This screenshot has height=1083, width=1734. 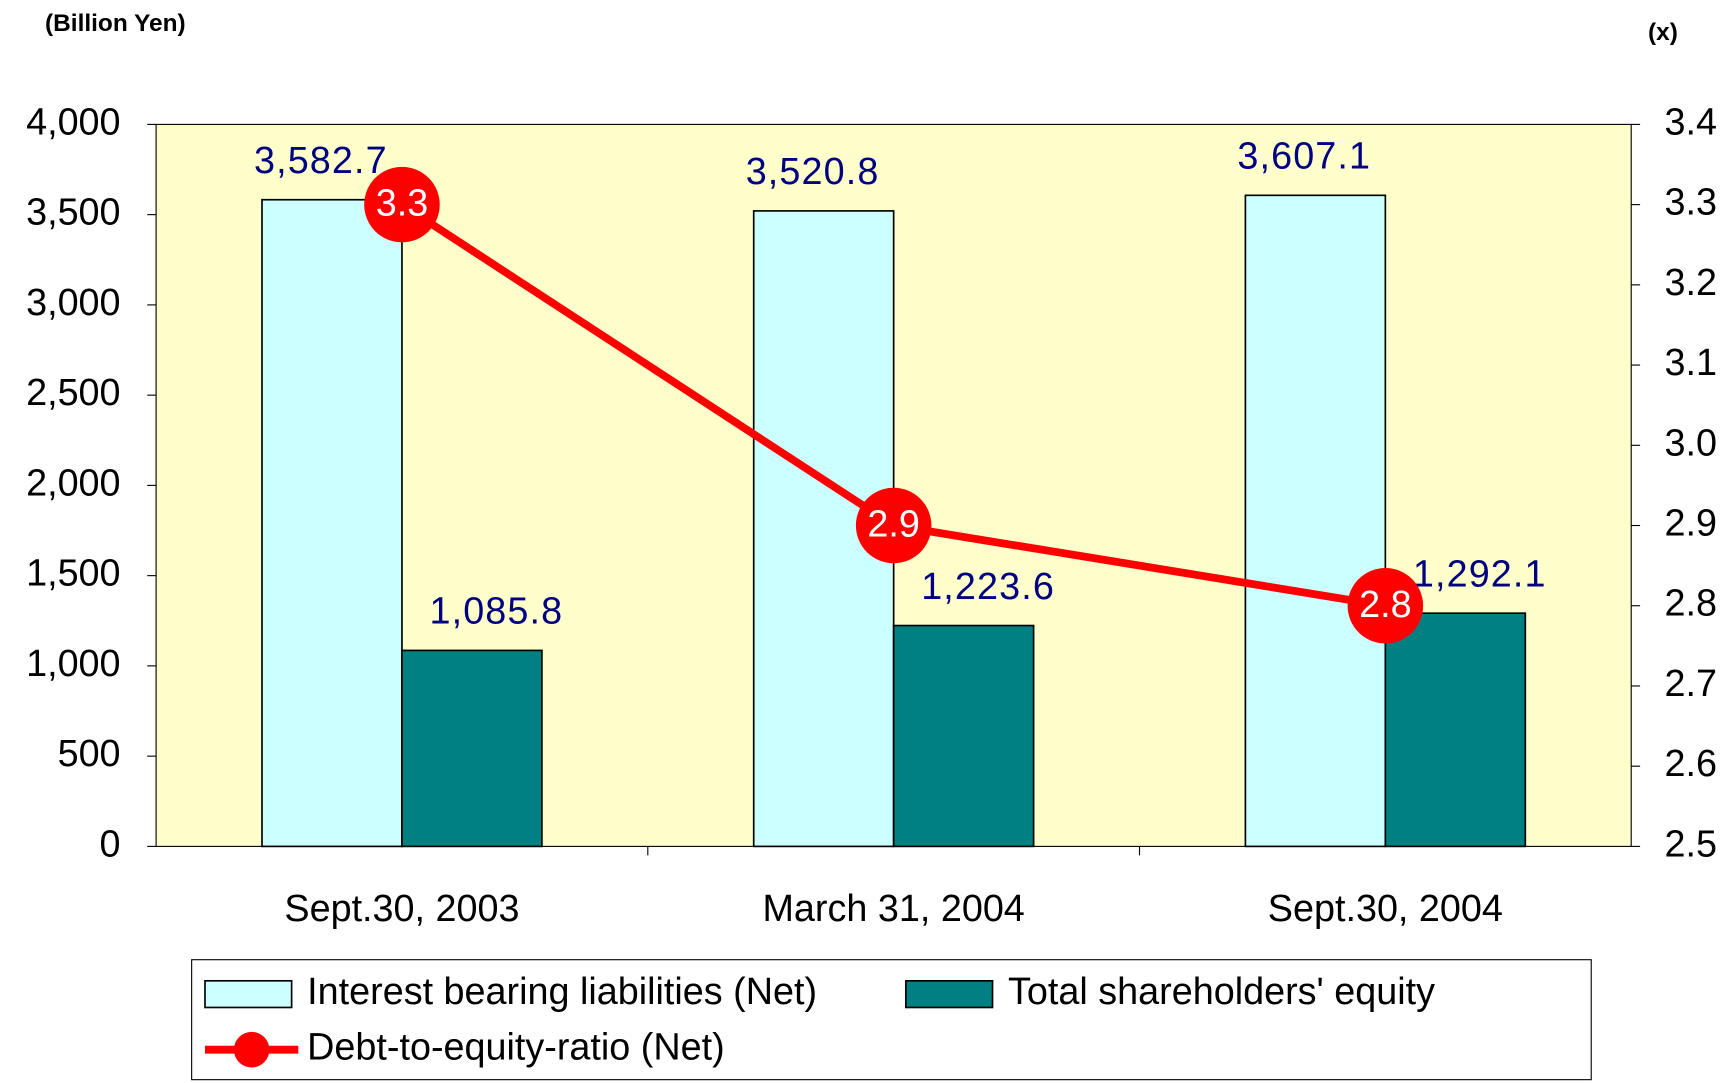 What do you see at coordinates (813, 172) in the screenshot?
I see `value-label: 3,520.8` at bounding box center [813, 172].